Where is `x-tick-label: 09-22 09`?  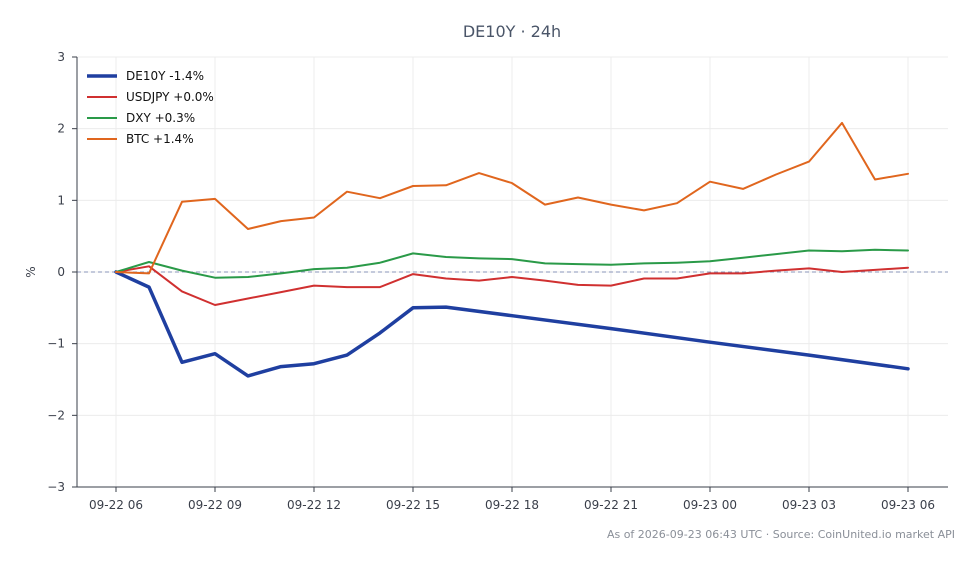 x-tick-label: 09-22 09 is located at coordinates (215, 505).